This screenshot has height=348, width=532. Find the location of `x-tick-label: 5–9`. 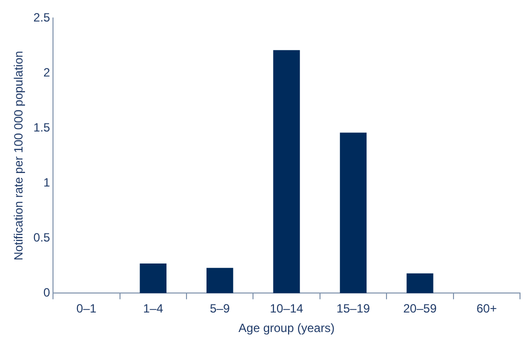

x-tick-label: 5–9 is located at coordinates (220, 309).